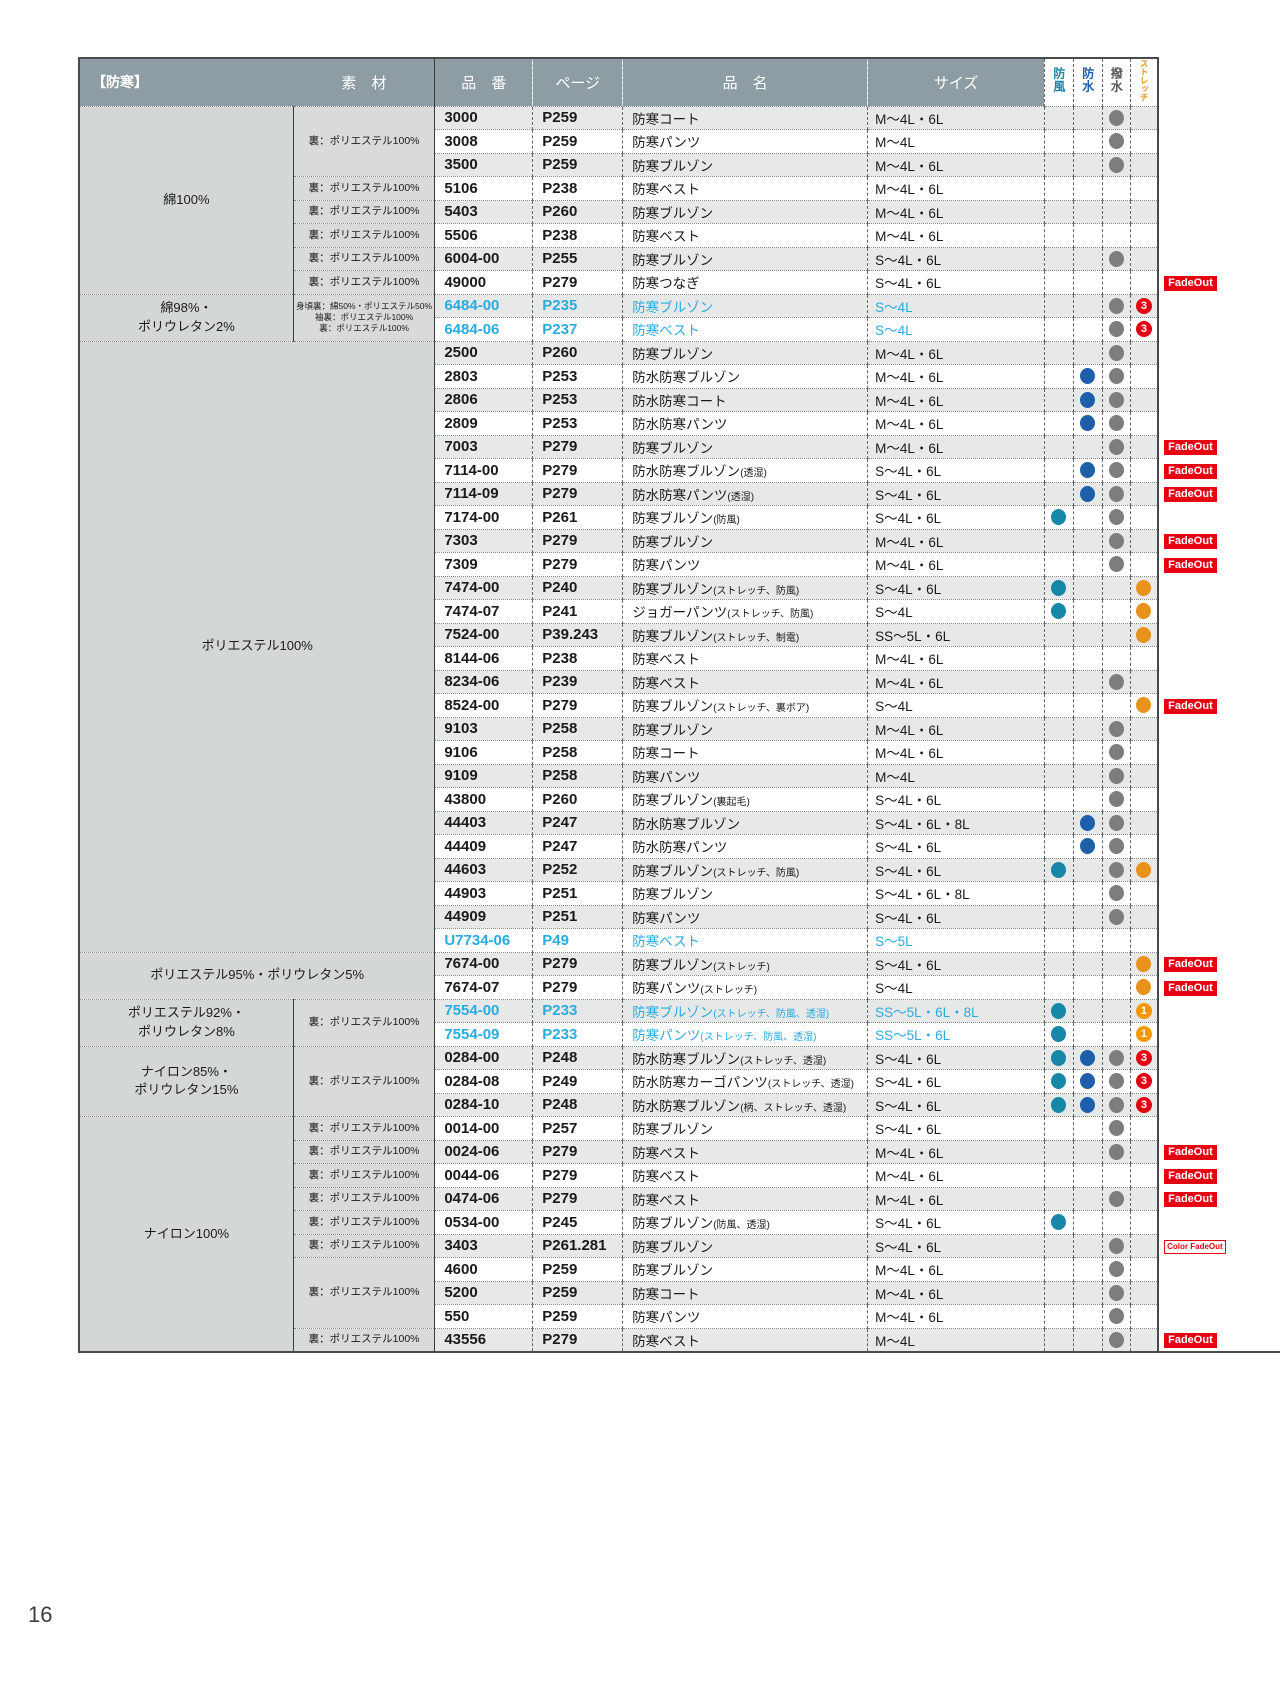 This screenshot has height=1690, width=1280. What do you see at coordinates (679, 822) in the screenshot?
I see `table-row: 44403 P247 防水防寒ブルゾン S〜4L・6L・8L` at bounding box center [679, 822].